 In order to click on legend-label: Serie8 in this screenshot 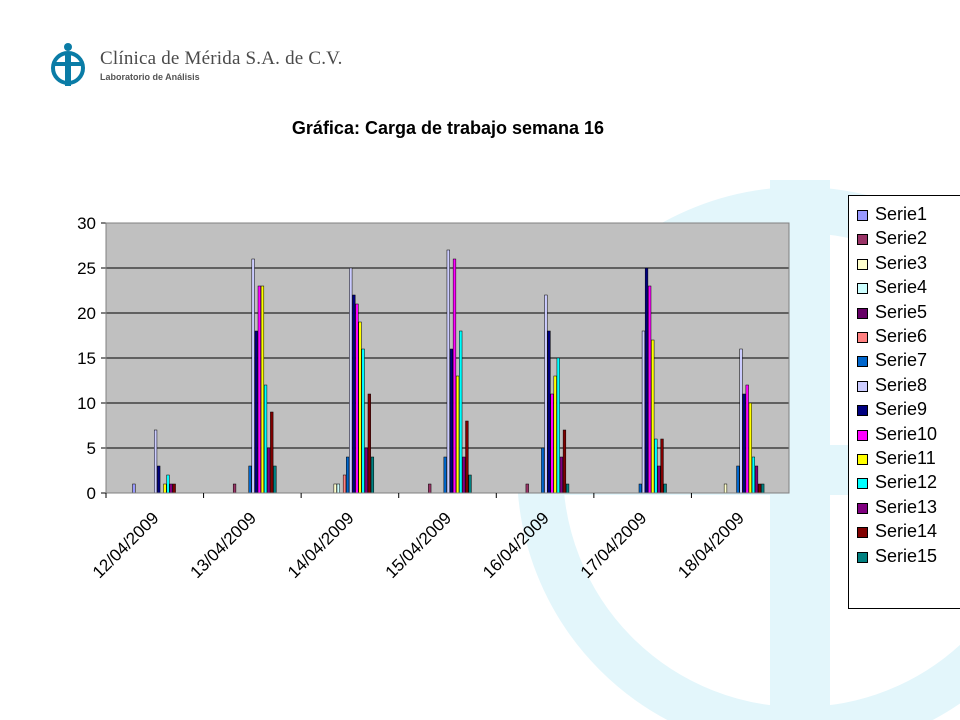, I will do `click(901, 384)`.